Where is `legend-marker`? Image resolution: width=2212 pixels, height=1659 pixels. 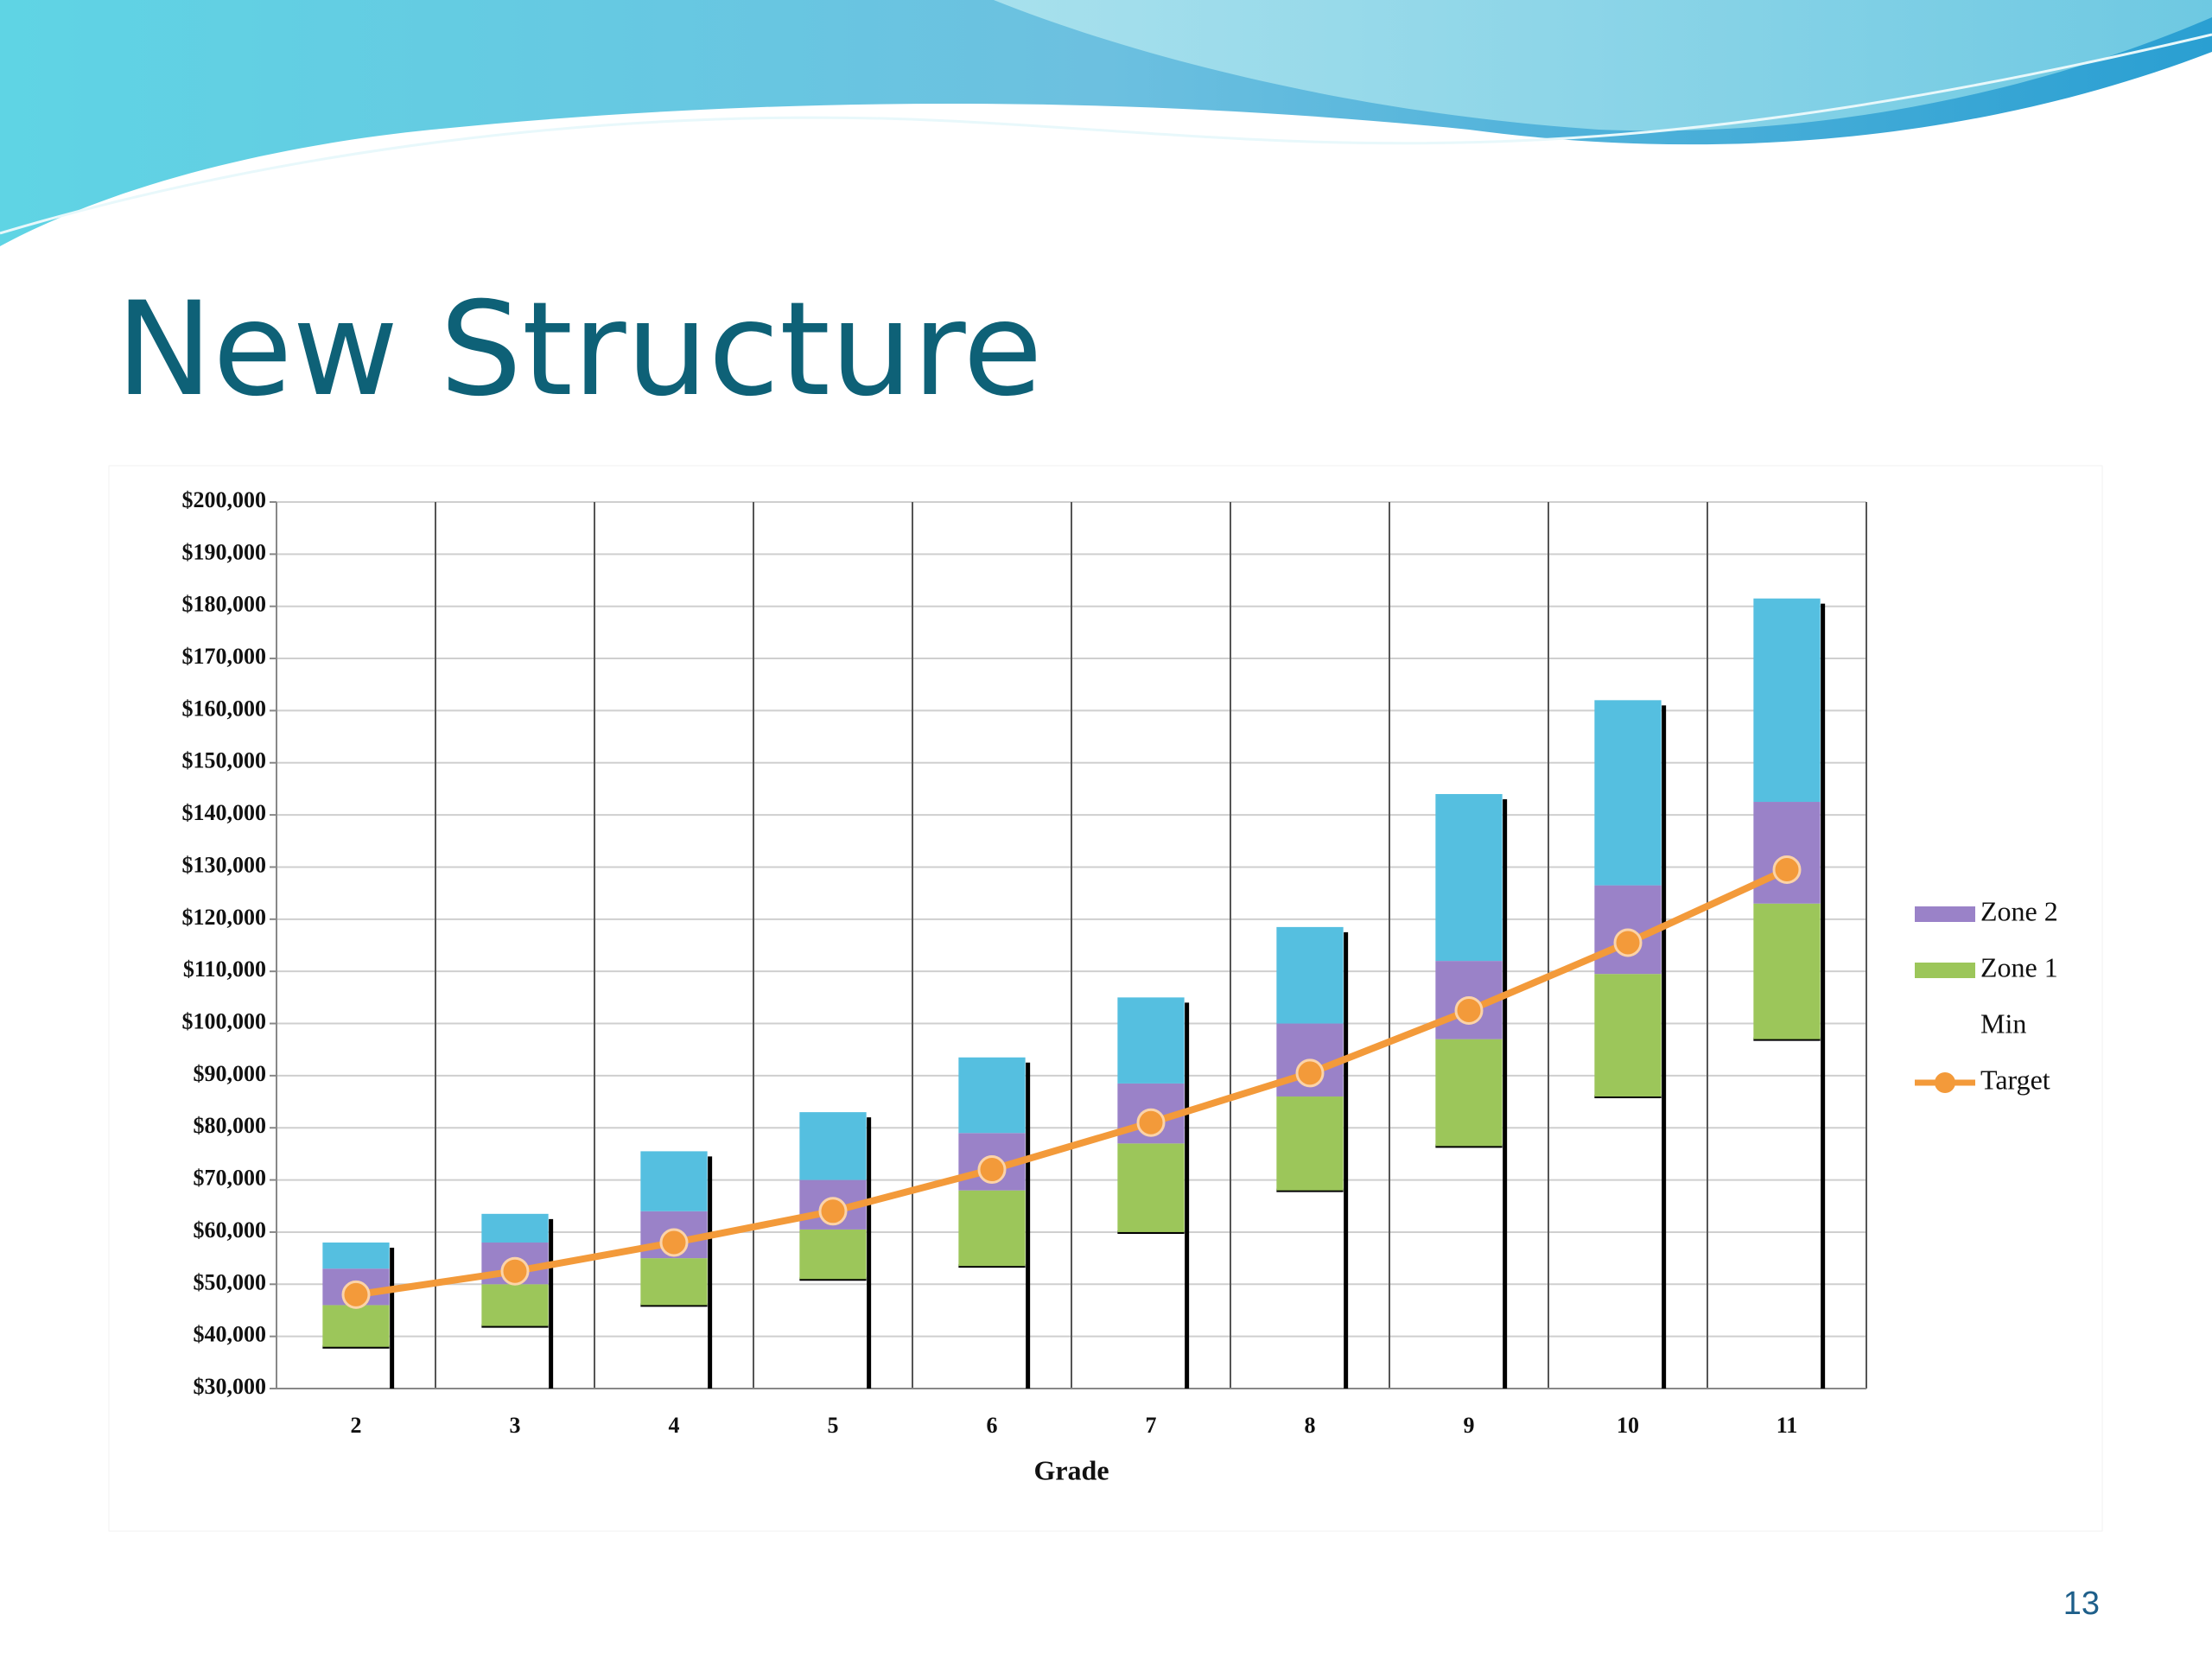 legend-marker is located at coordinates (1945, 1082).